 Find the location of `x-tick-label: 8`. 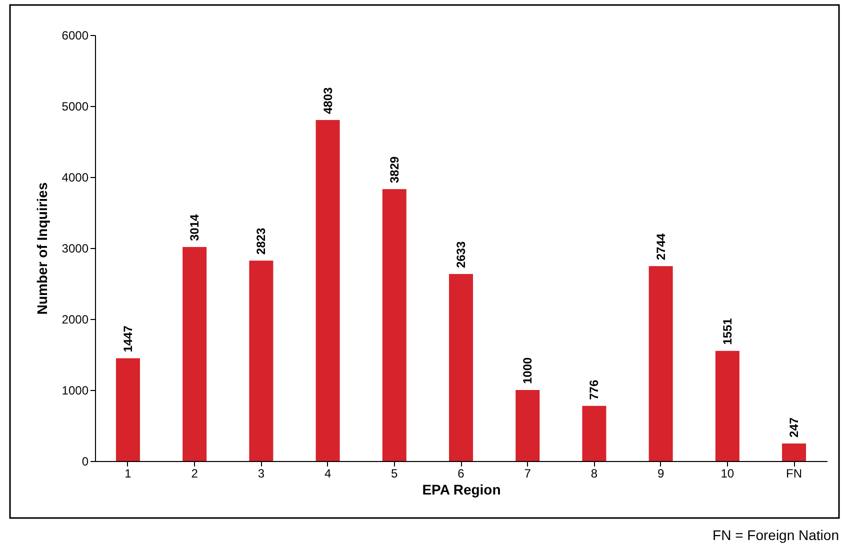

x-tick-label: 8 is located at coordinates (594, 473).